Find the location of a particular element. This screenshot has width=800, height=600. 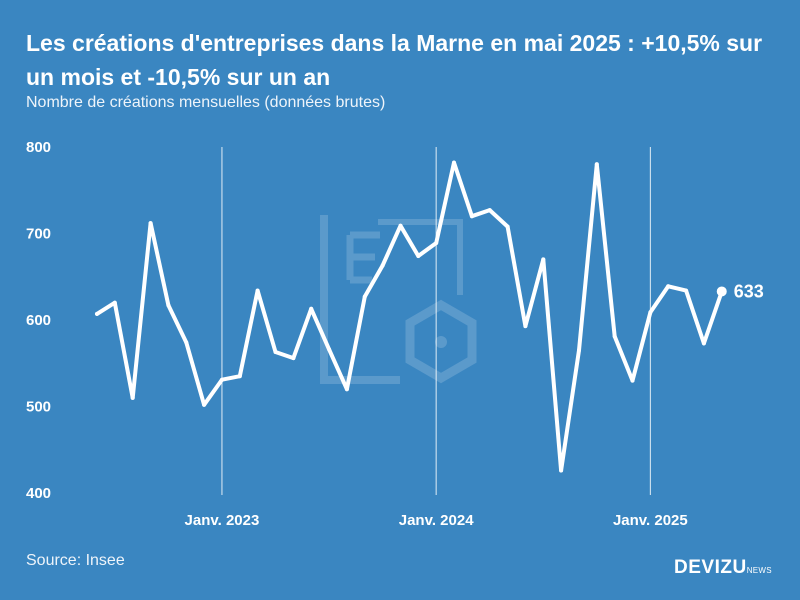

y-tick-label: 600 is located at coordinates (38, 320).